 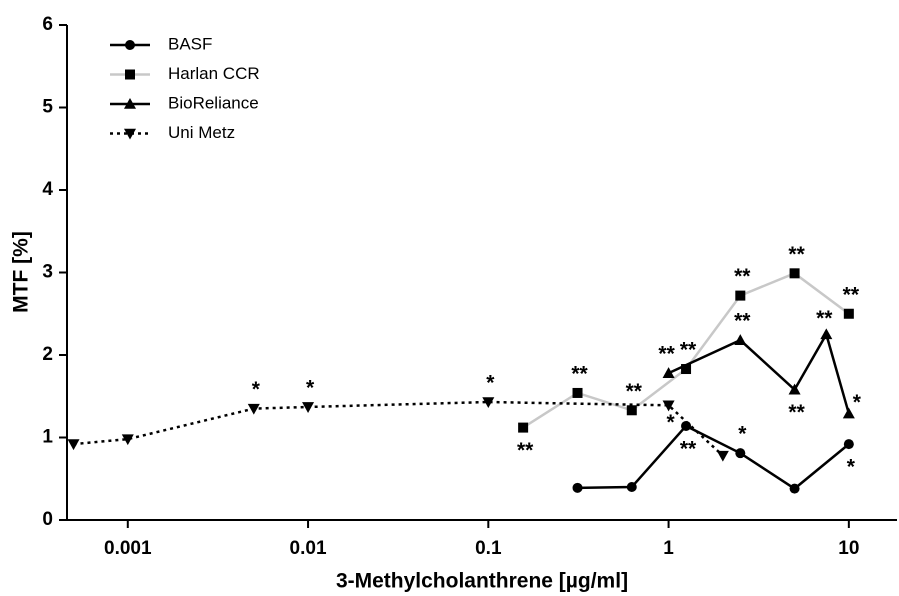 What do you see at coordinates (214, 73) in the screenshot?
I see `legend-label: Harlan CCR` at bounding box center [214, 73].